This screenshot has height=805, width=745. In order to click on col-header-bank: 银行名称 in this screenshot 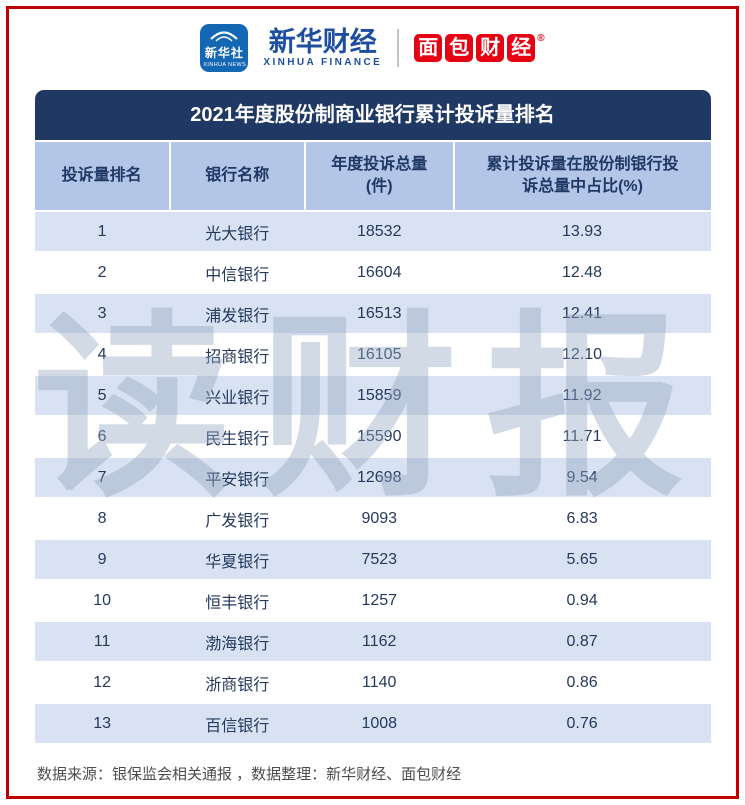, I will do `click(237, 175)`.